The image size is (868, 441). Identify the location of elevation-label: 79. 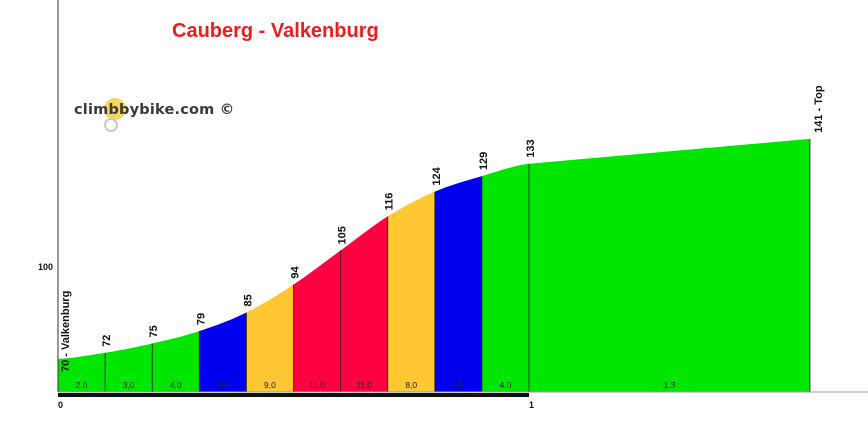
(201, 319).